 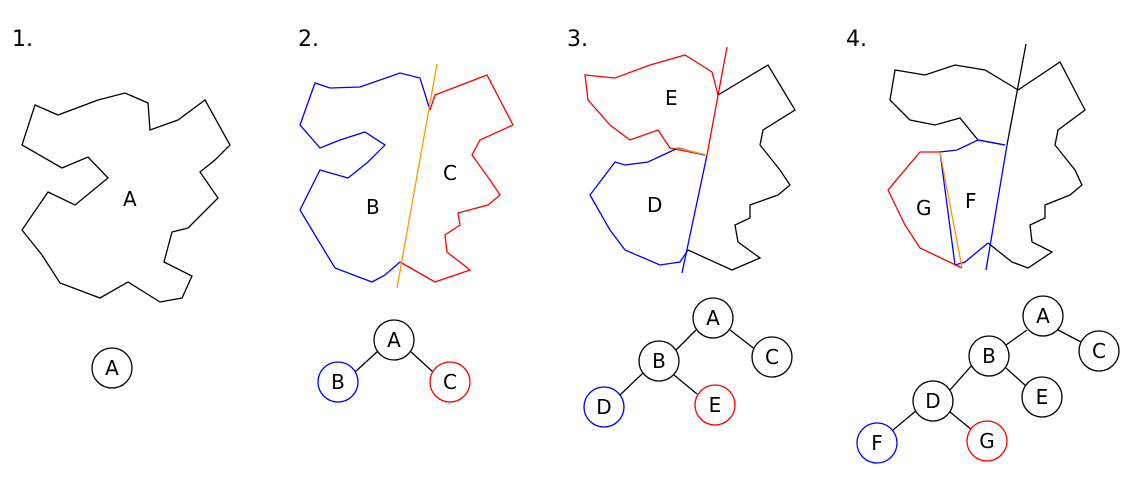 I want to click on panel-1-number: 1., so click(x=22, y=39).